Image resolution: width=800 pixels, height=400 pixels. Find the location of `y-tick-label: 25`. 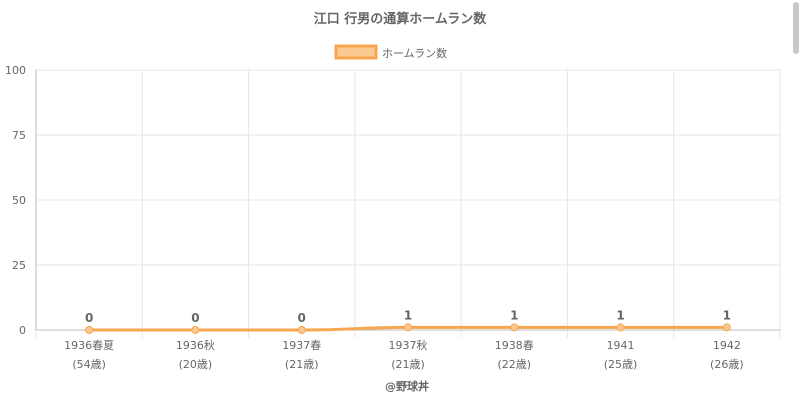

y-tick-label: 25 is located at coordinates (19, 265).